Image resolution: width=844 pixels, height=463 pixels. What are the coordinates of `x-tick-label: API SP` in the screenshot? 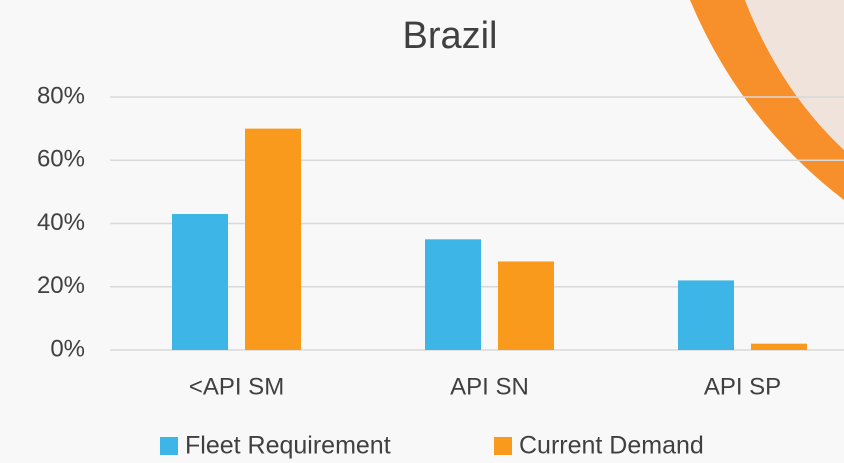 It's located at (742, 386).